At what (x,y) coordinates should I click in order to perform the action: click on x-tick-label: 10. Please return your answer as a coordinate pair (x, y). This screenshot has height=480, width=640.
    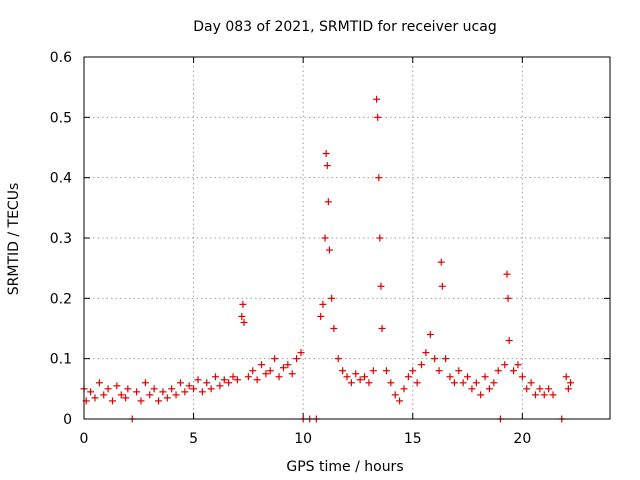
    Looking at the image, I should click on (303, 439).